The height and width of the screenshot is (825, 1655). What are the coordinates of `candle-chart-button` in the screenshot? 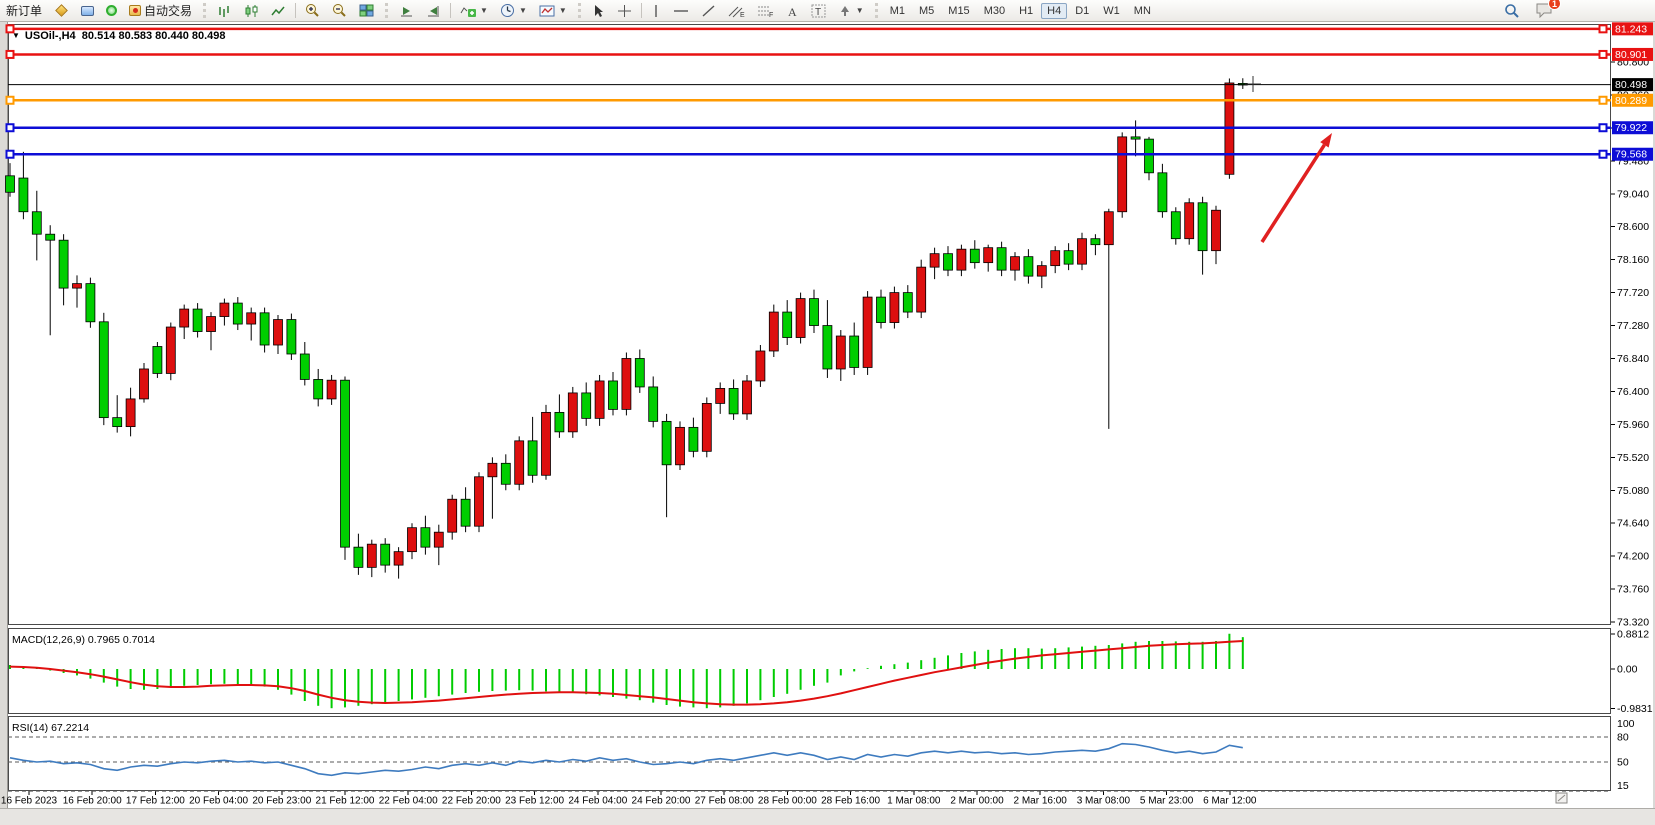 It's located at (251, 11).